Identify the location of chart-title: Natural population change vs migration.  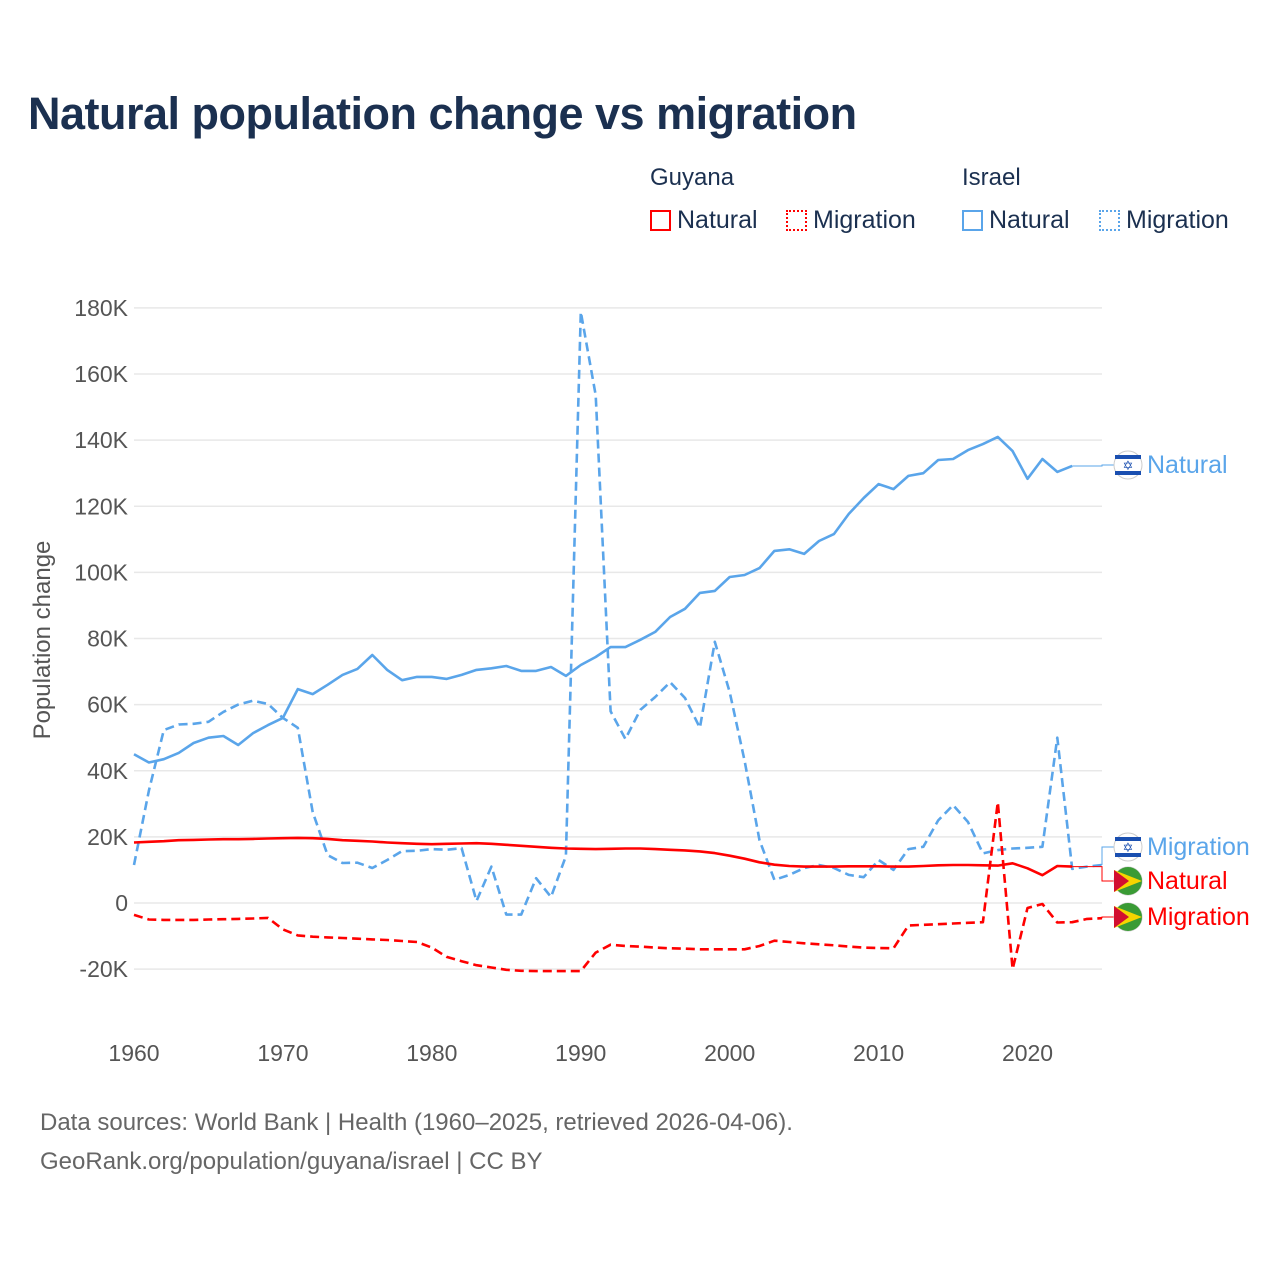
(442, 113).